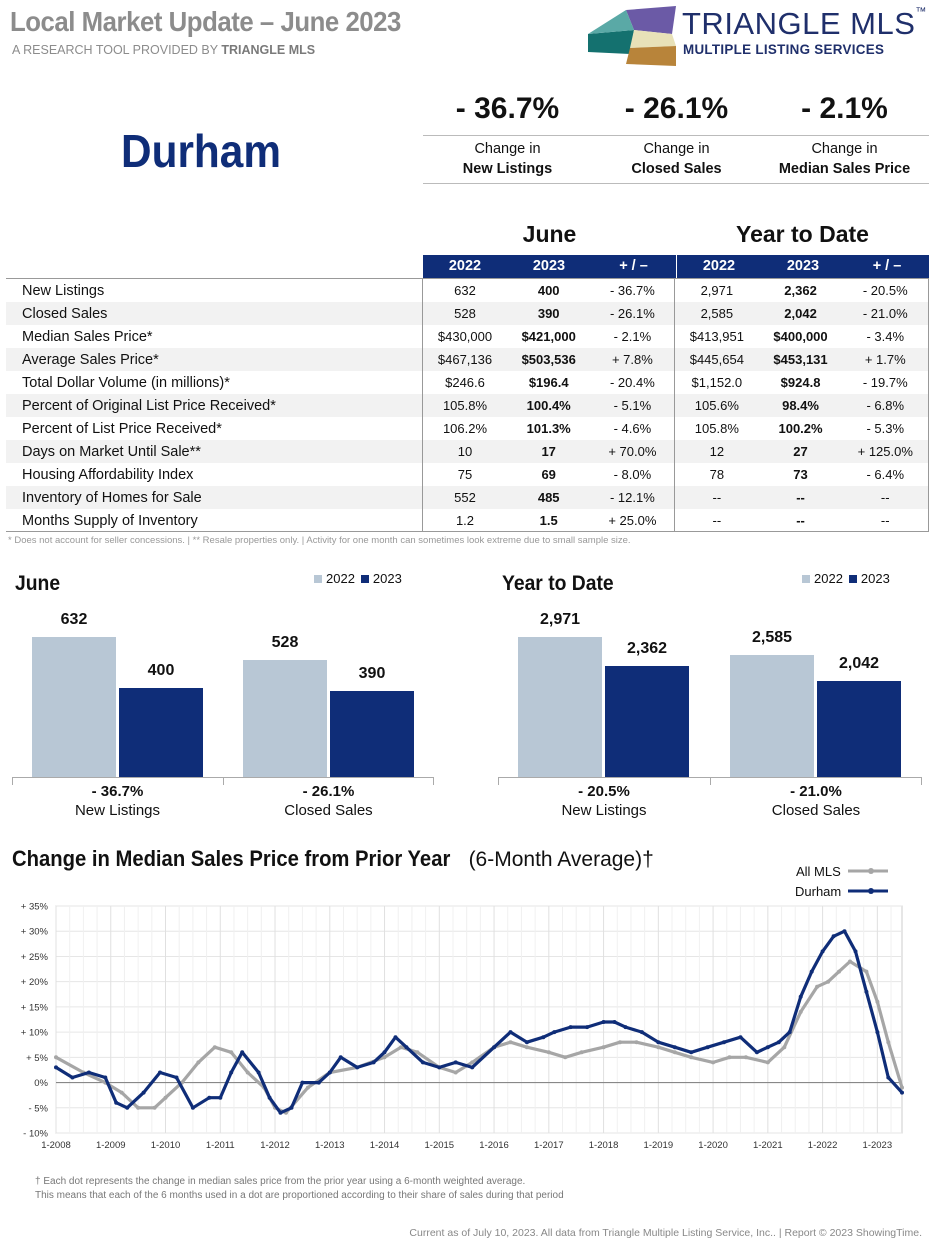  I want to click on y-tick-label: + 5%, so click(37, 1058).